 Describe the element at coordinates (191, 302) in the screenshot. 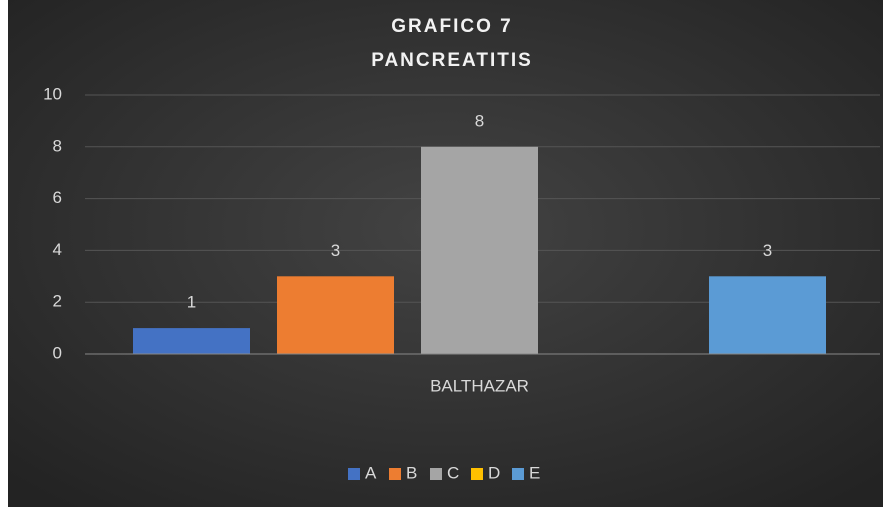

I see `data-label: 1` at that location.